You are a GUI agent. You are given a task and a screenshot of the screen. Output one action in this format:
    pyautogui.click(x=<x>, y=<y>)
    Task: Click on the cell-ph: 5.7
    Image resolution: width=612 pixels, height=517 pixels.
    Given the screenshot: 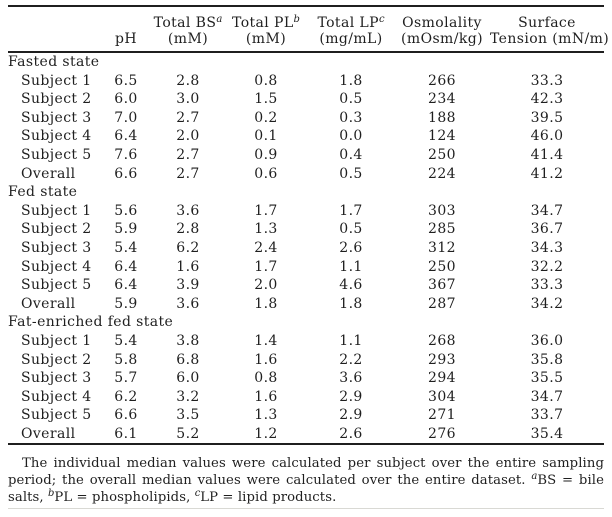 What is the action you would take?
    pyautogui.click(x=126, y=378)
    